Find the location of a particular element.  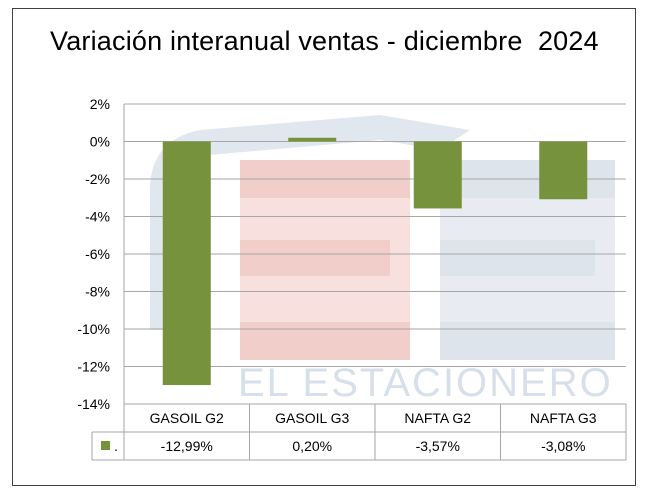

data-label: -12,99% is located at coordinates (187, 446).